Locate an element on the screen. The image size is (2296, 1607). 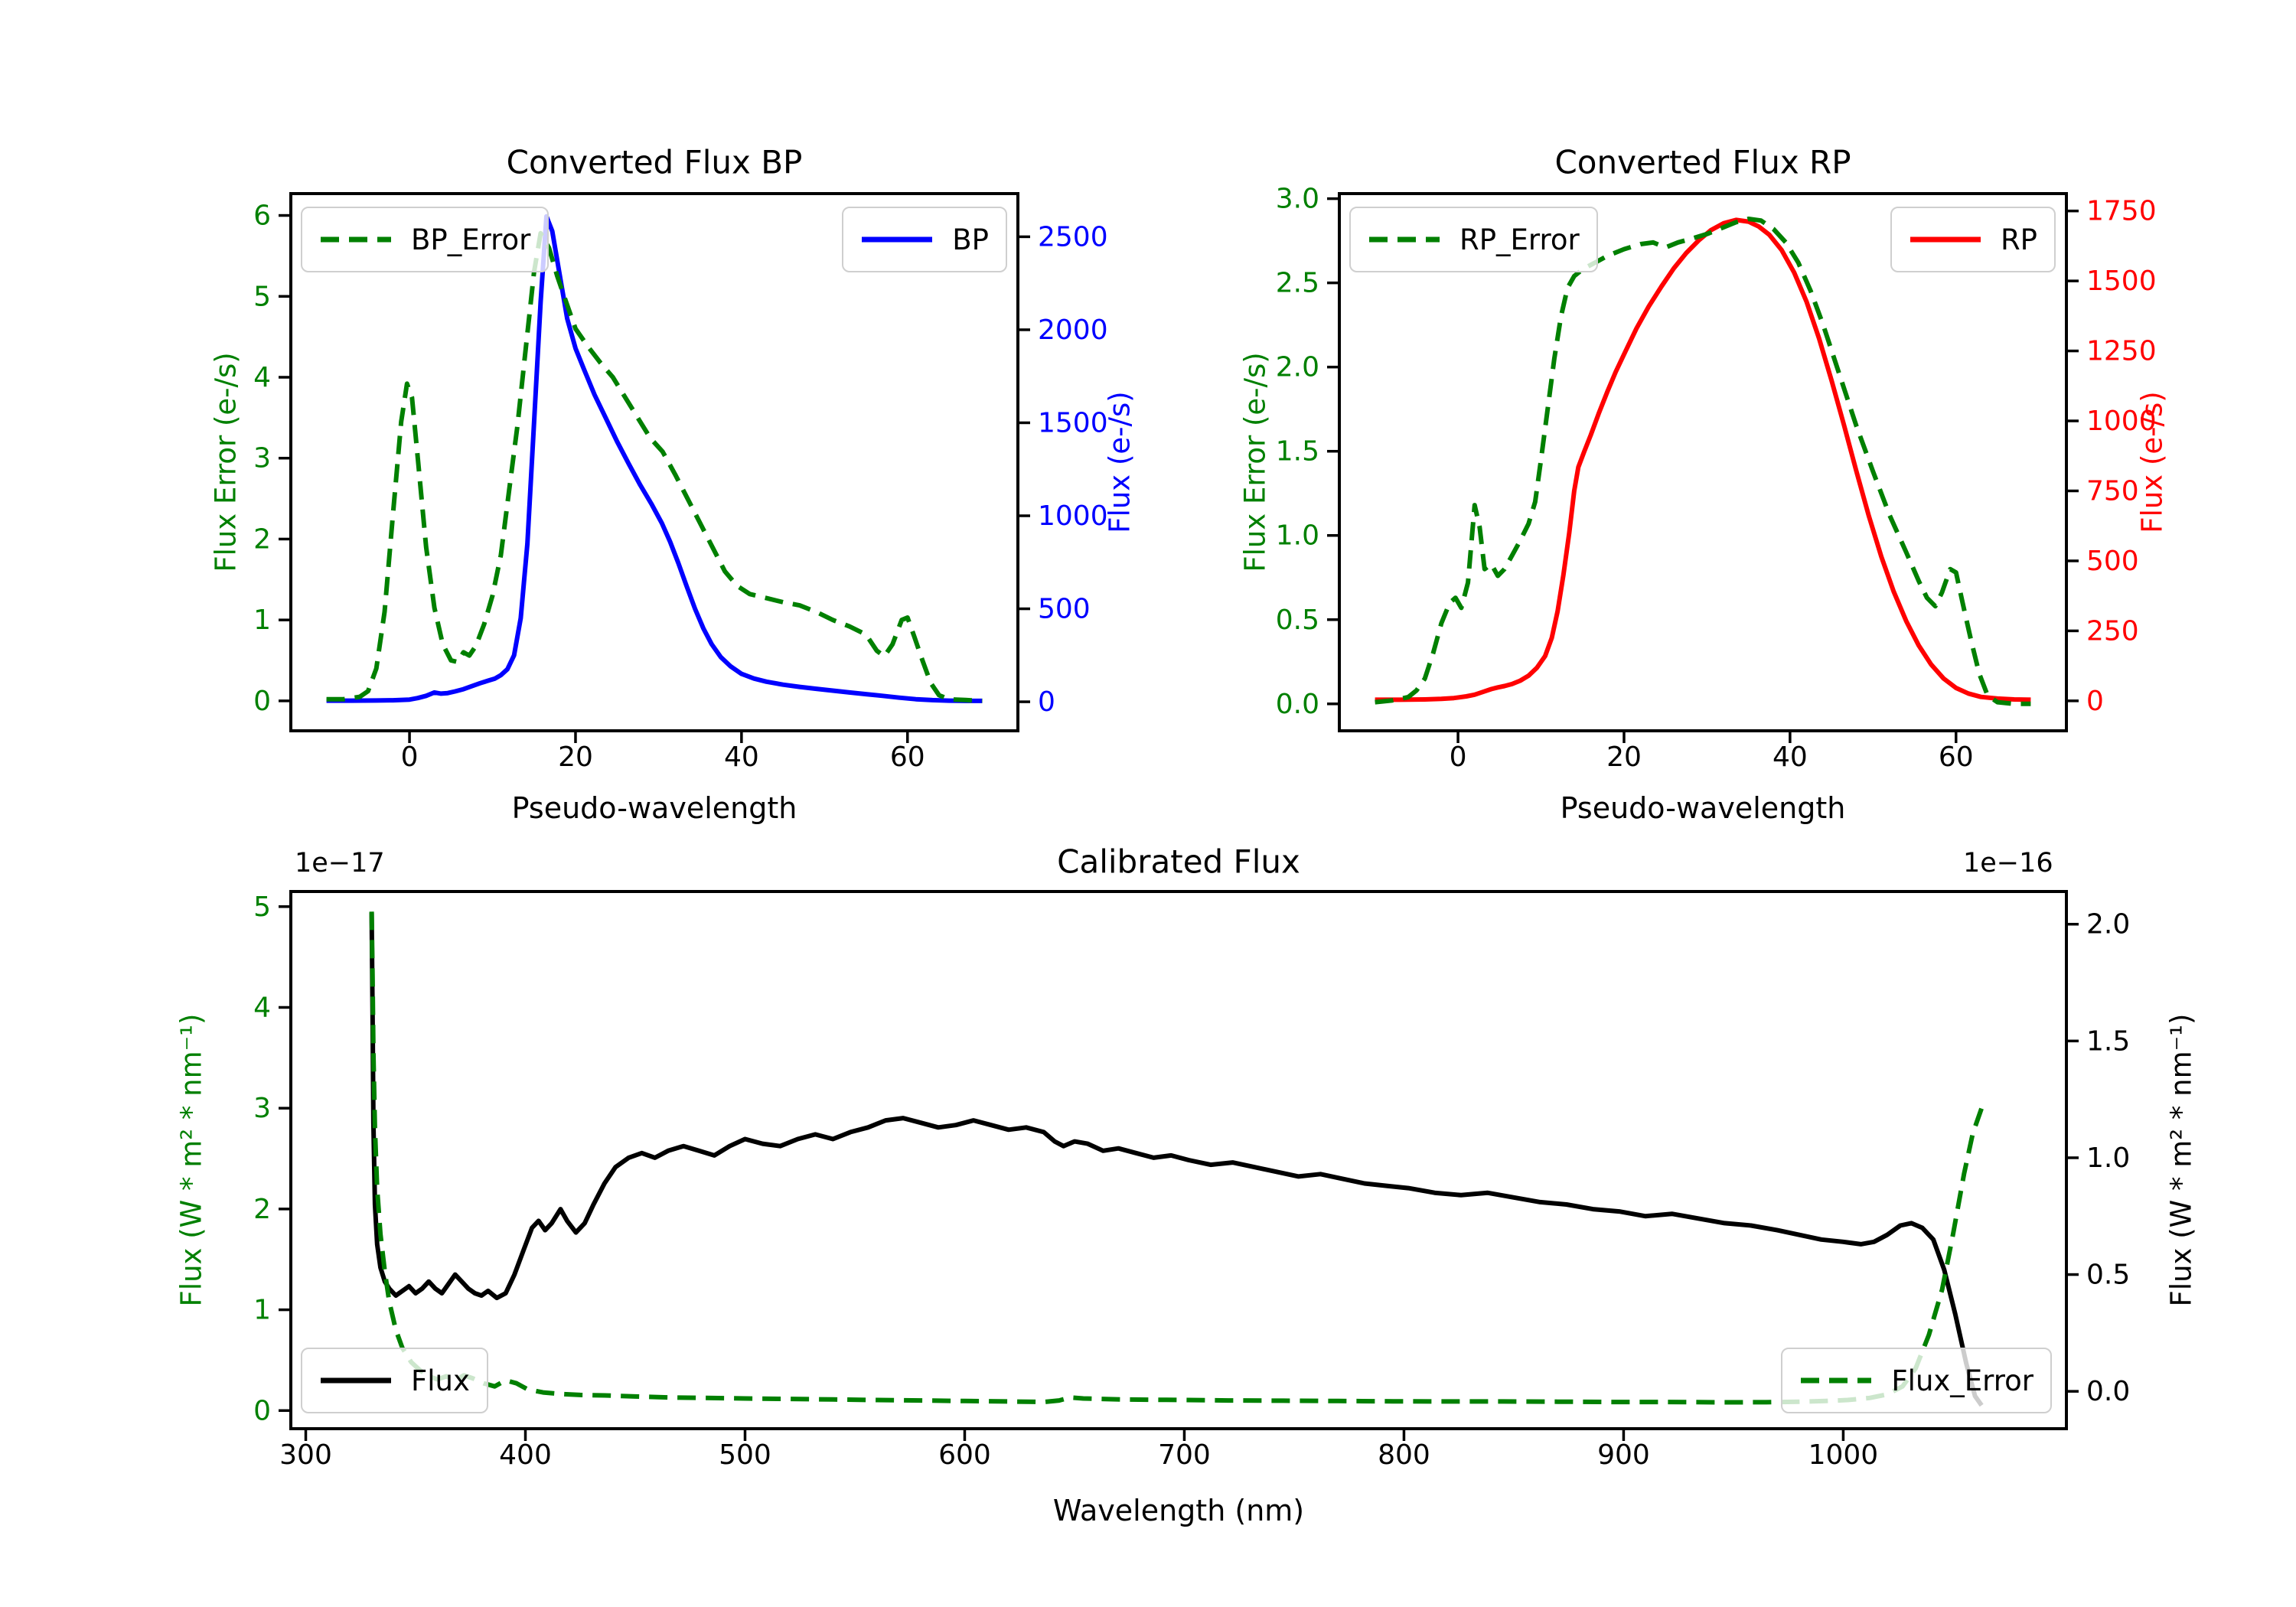
xlabel-rp: Pseudo-wavelength is located at coordinates (1703, 808).